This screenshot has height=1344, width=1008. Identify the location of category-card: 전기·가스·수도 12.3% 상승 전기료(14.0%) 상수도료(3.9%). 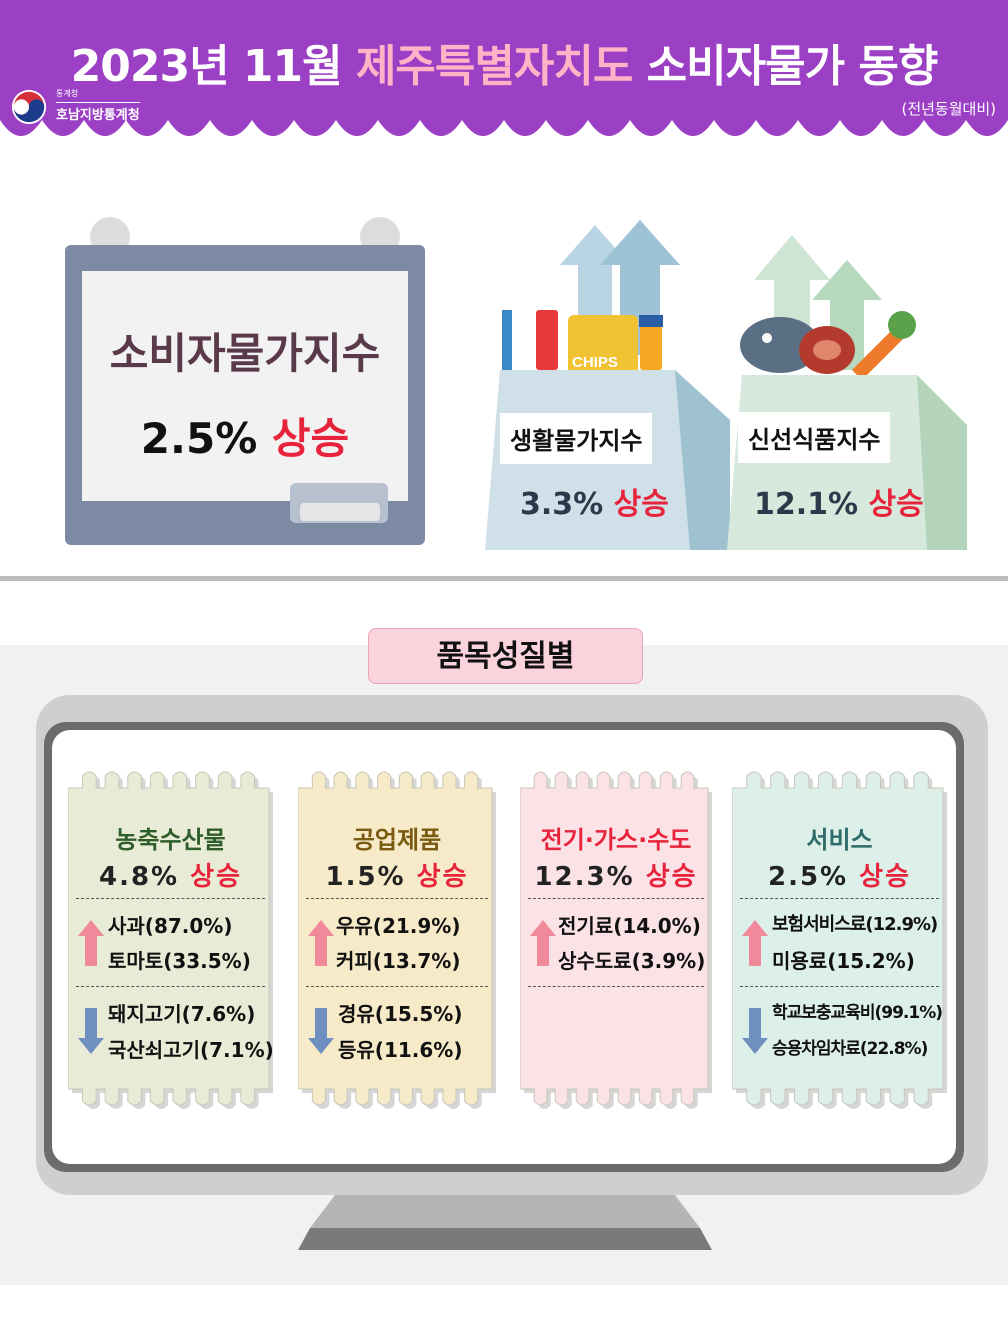
(616, 940).